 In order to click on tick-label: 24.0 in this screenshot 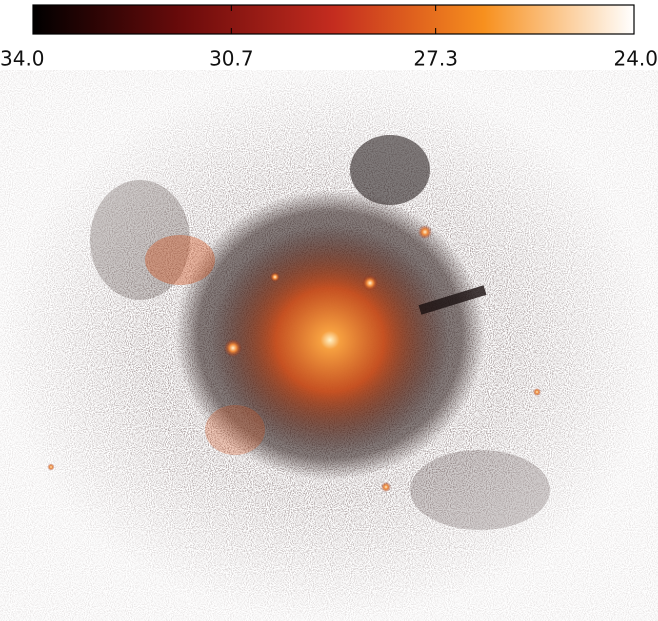, I will do `click(635, 59)`.